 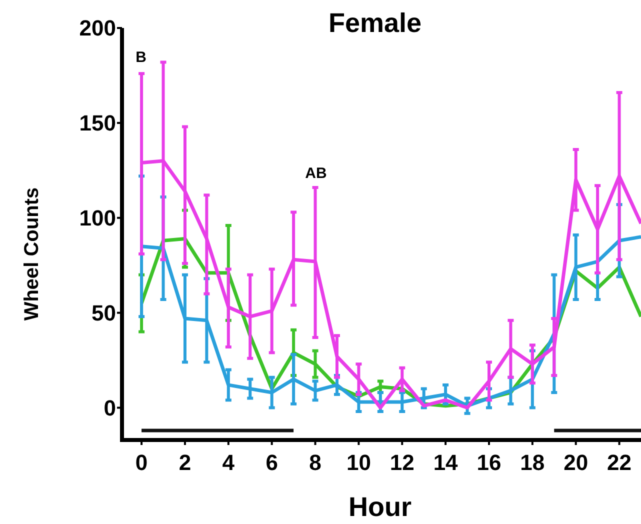 I want to click on x-tick-label: 18, so click(x=532, y=462).